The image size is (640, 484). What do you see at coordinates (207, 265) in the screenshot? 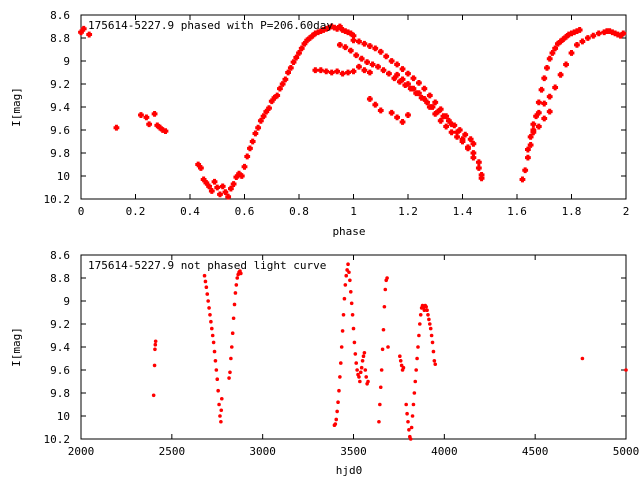
I see `chart-title: 175614-5227.9 not phased light curve` at bounding box center [207, 265].